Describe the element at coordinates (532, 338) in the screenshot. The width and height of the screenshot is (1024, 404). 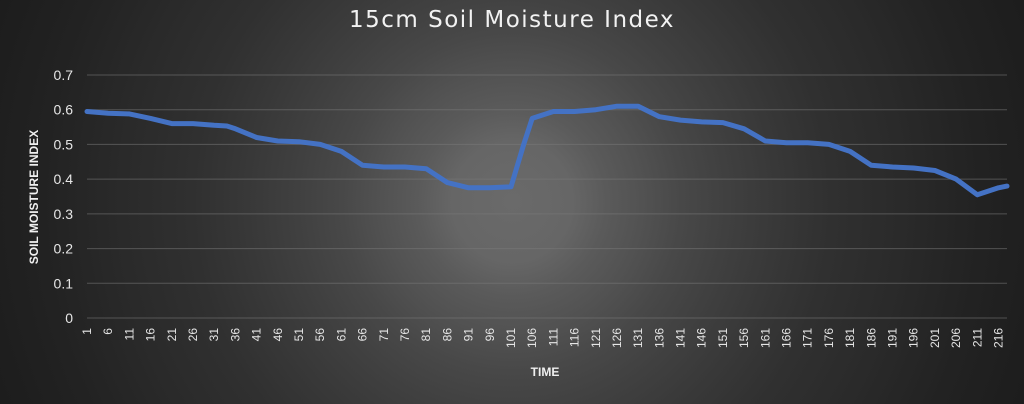
I see `x-tick-label: 106` at that location.